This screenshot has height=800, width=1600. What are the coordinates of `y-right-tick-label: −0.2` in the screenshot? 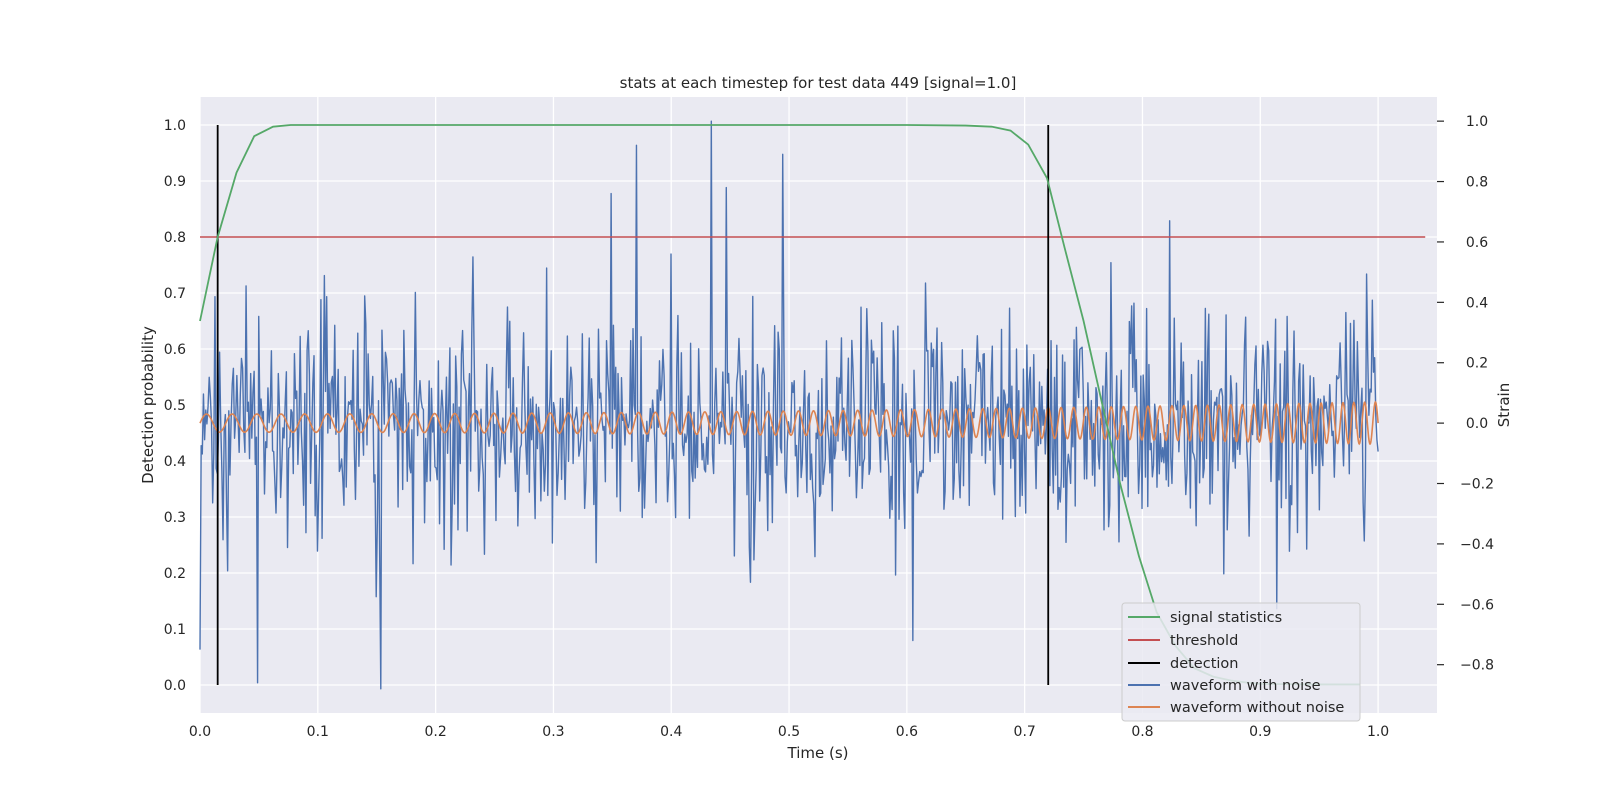 It's located at (1477, 485).